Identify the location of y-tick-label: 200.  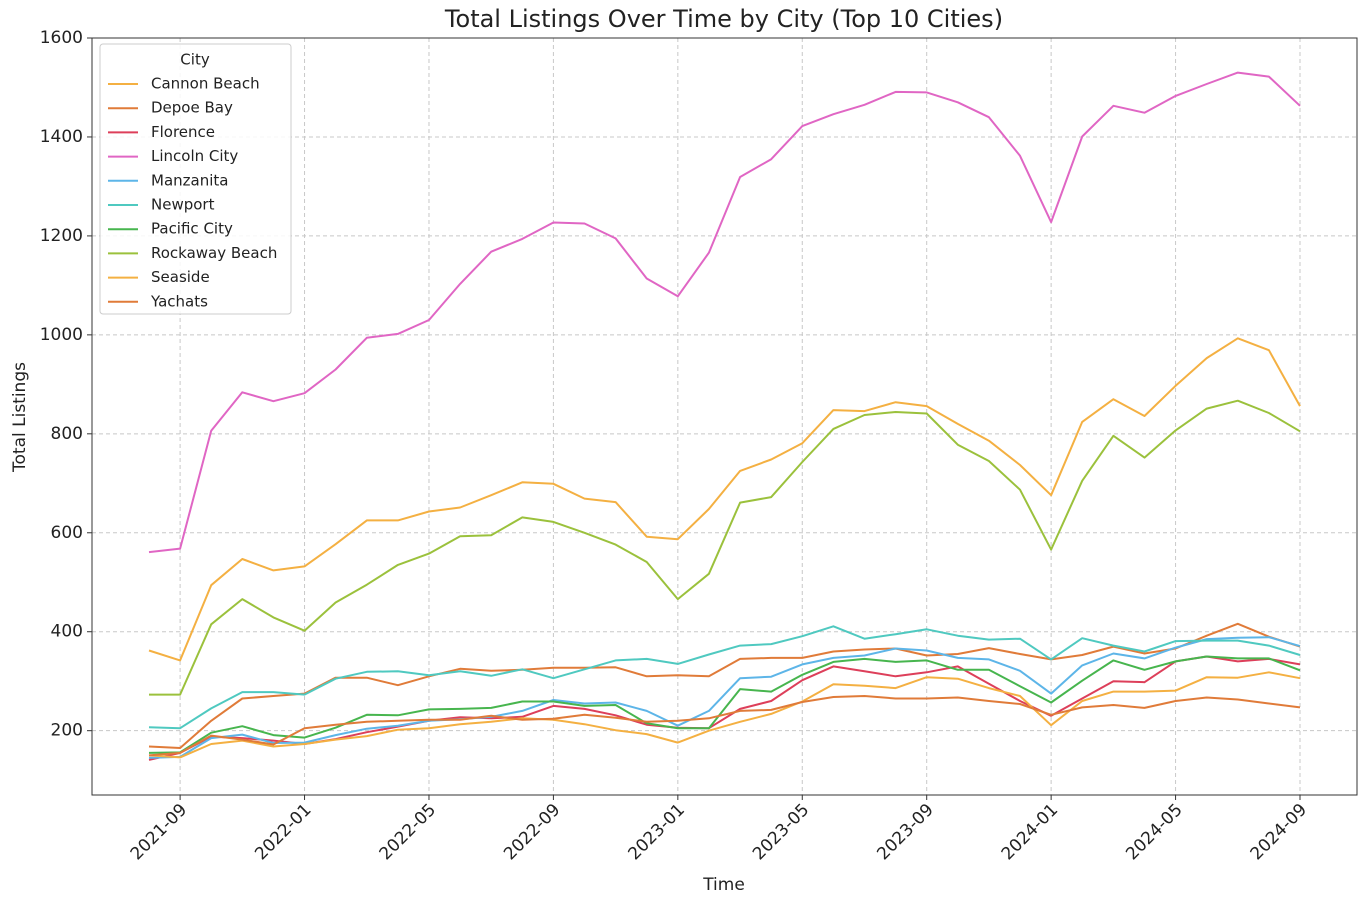
(67, 731).